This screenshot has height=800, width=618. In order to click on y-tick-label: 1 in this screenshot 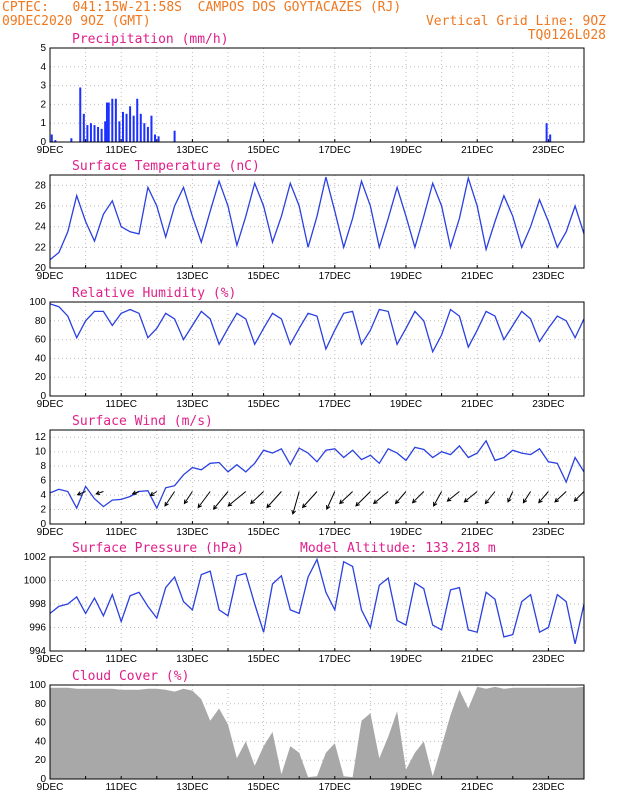, I will do `click(43, 123)`.